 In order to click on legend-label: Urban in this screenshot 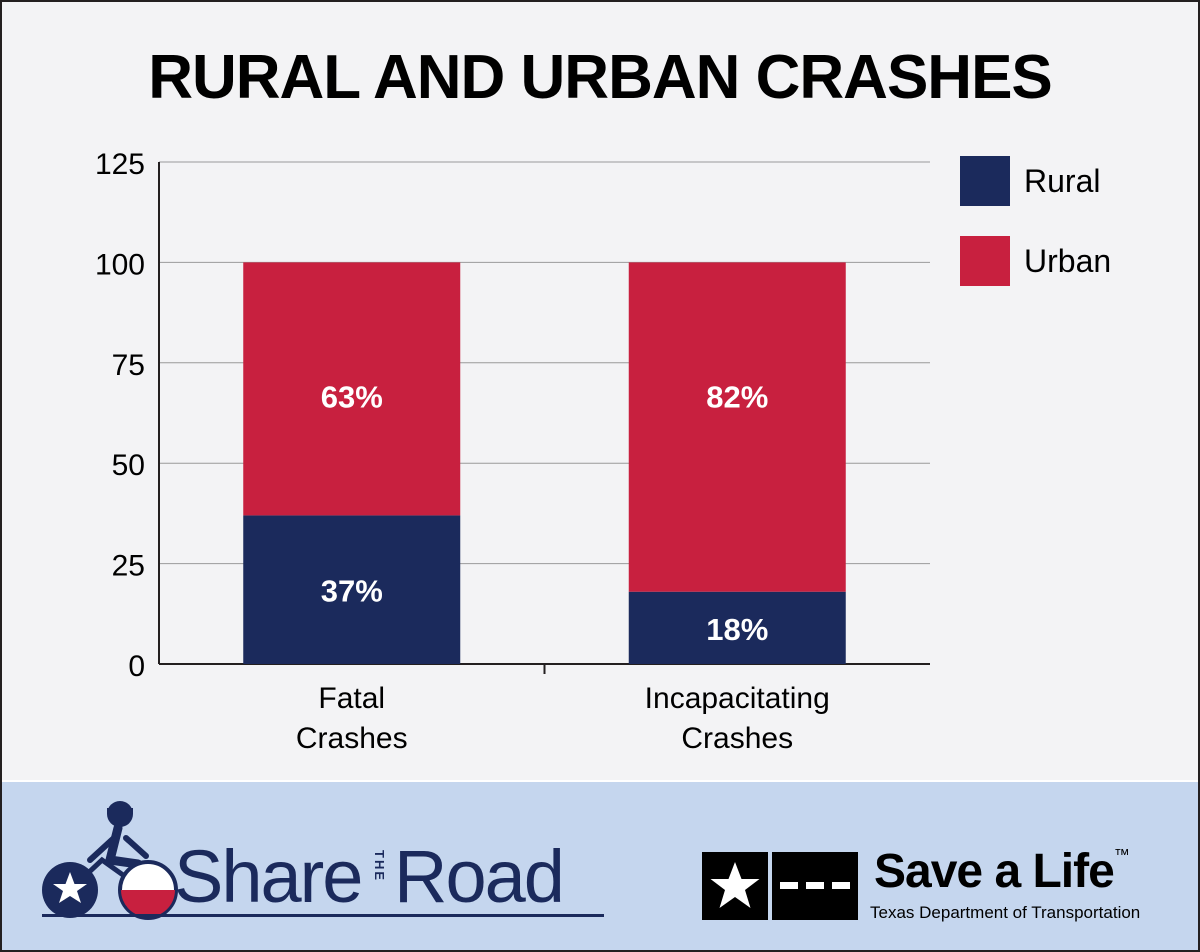, I will do `click(1067, 261)`.